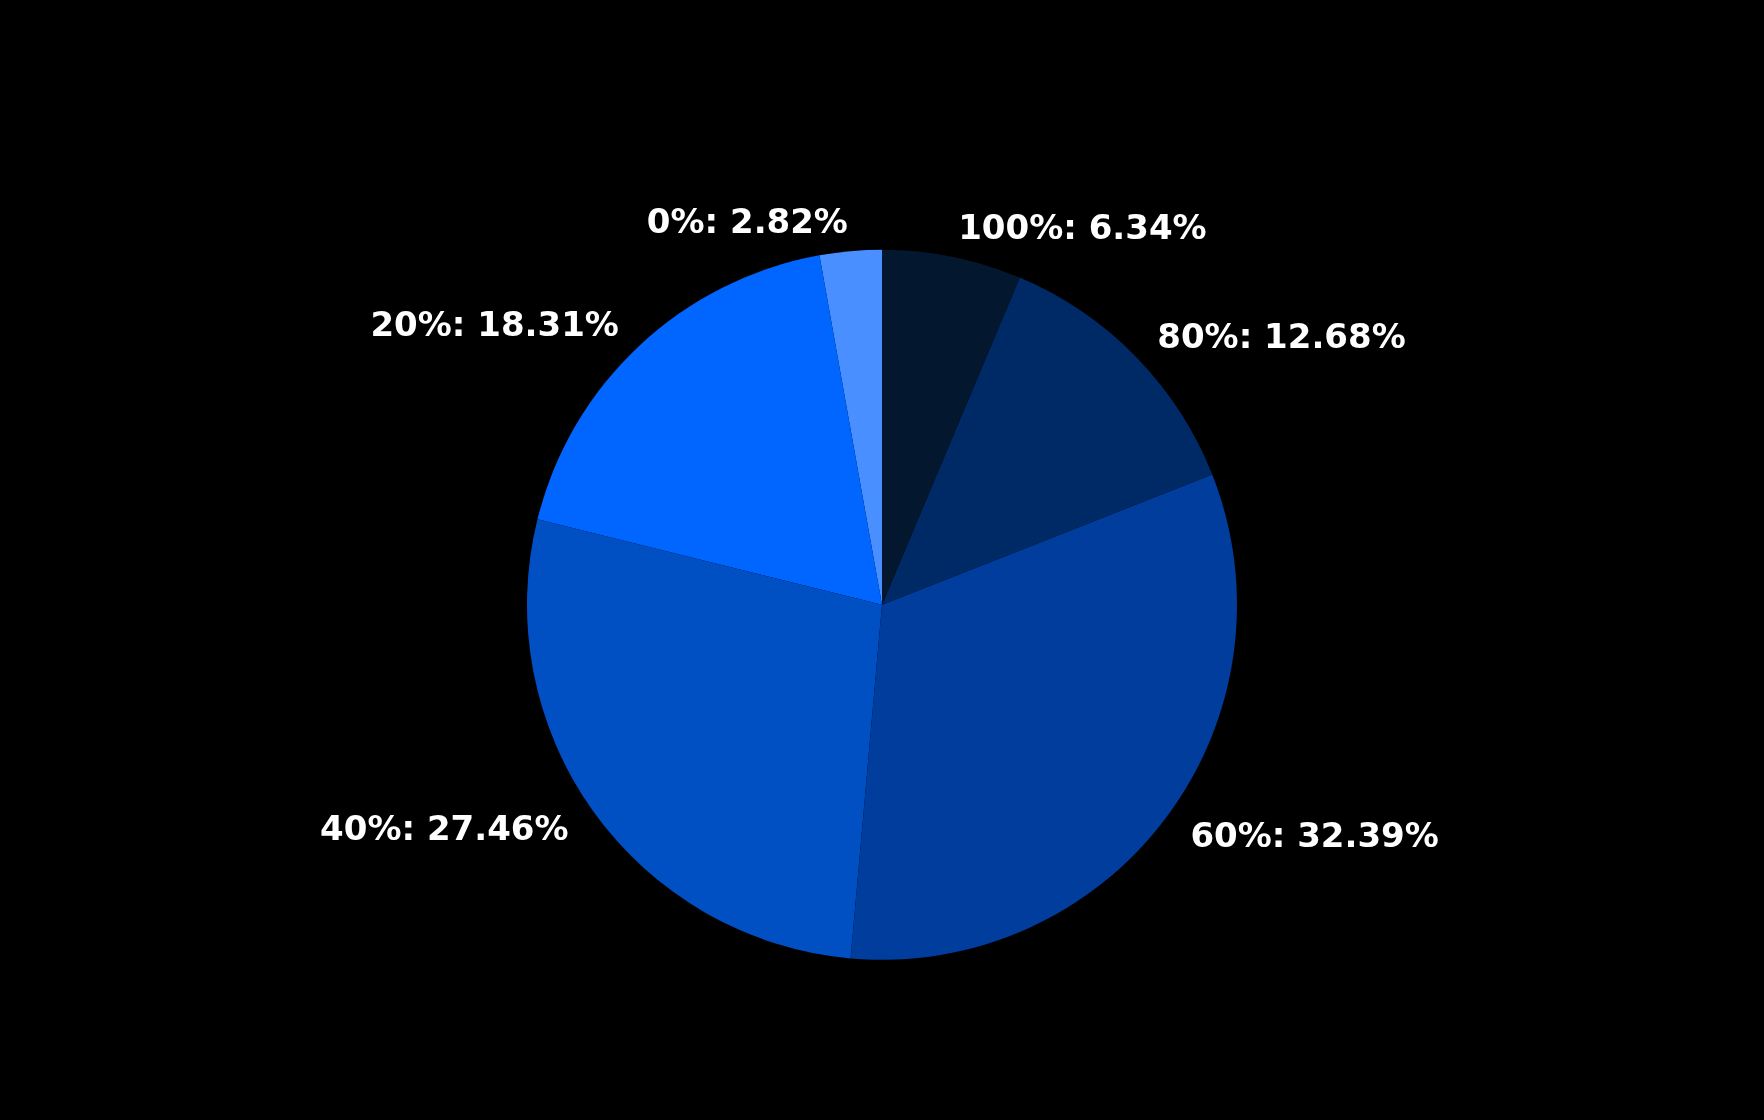 This screenshot has height=1120, width=1764. Describe the element at coordinates (1314, 835) in the screenshot. I see `slice-label: 60%: 32.39%` at that location.